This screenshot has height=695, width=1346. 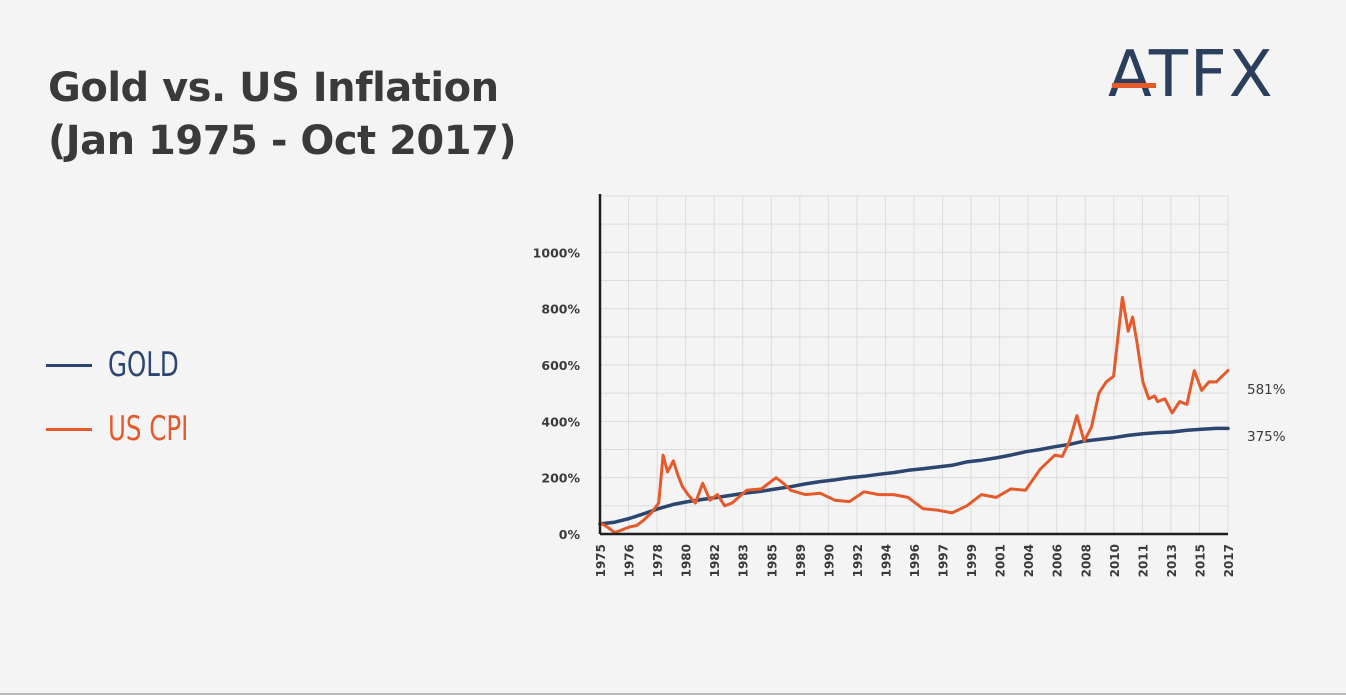 I want to click on legend-swatch-gold, so click(x=69, y=365).